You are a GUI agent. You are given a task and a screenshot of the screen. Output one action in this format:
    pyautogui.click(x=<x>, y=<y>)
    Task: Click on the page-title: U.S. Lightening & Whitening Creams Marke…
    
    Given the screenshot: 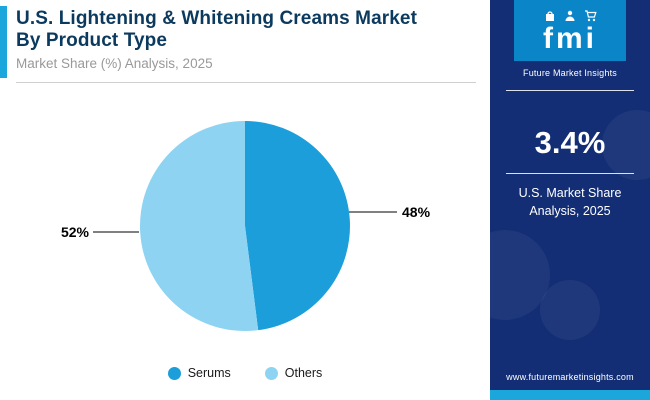 What is the action you would take?
    pyautogui.click(x=247, y=30)
    